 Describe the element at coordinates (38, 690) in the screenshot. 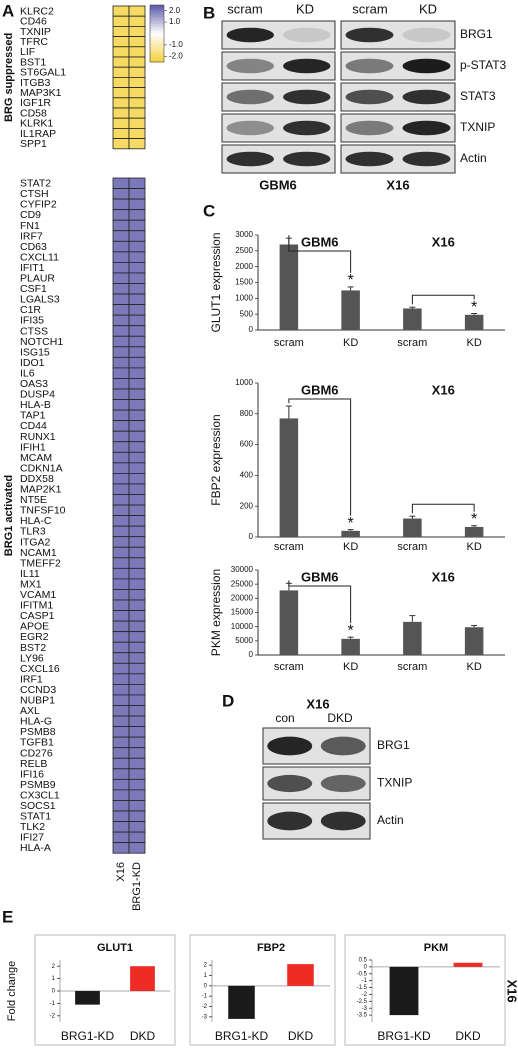

I see `gene-label: CCND3` at that location.